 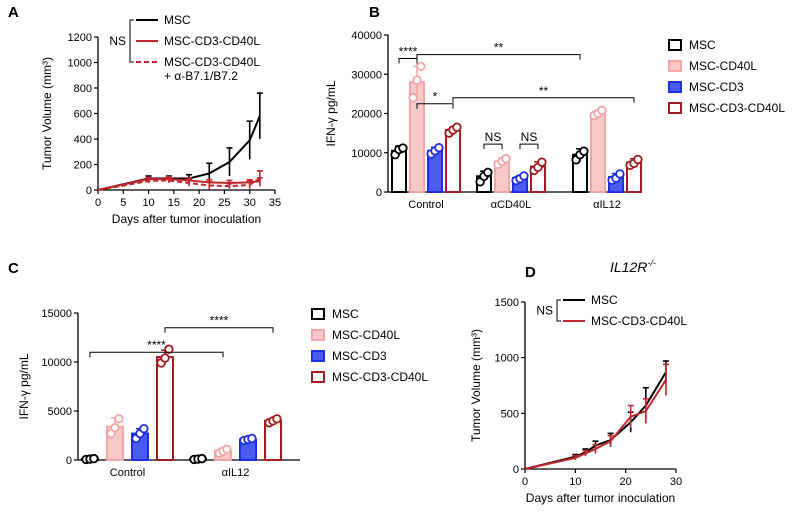 What do you see at coordinates (604, 300) in the screenshot?
I see `panel-d-legend-label: MSC` at bounding box center [604, 300].